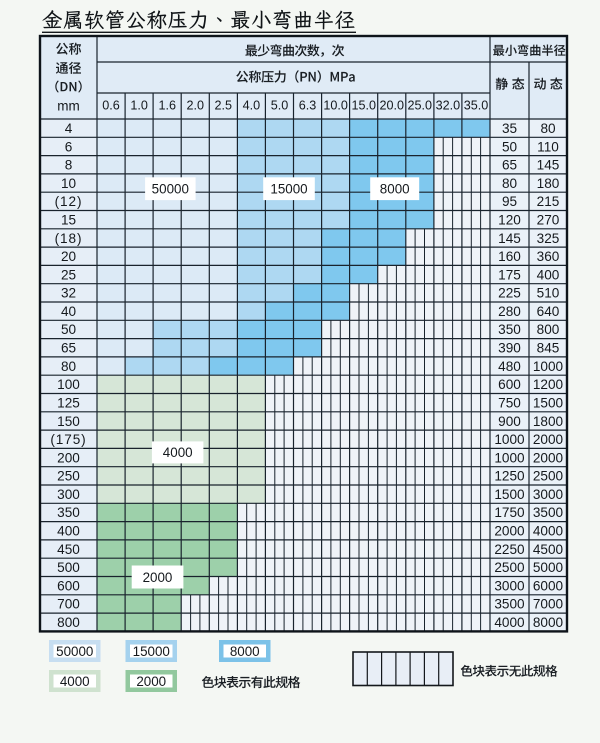 This screenshot has height=743, width=600. I want to click on svg-text: 6.3, so click(308, 105).